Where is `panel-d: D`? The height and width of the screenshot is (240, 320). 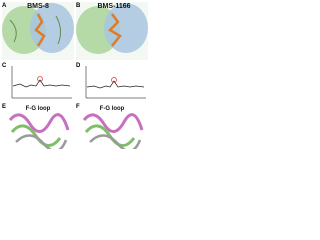
panel-d: D is located at coordinates (111, 81).